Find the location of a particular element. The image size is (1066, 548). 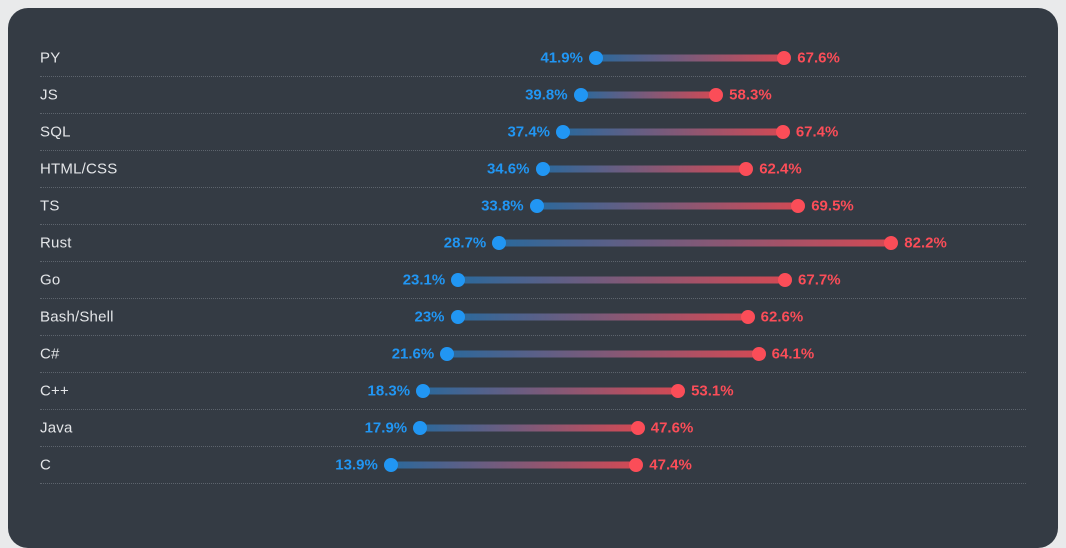

start-value-label: 39.8% is located at coordinates (546, 95).